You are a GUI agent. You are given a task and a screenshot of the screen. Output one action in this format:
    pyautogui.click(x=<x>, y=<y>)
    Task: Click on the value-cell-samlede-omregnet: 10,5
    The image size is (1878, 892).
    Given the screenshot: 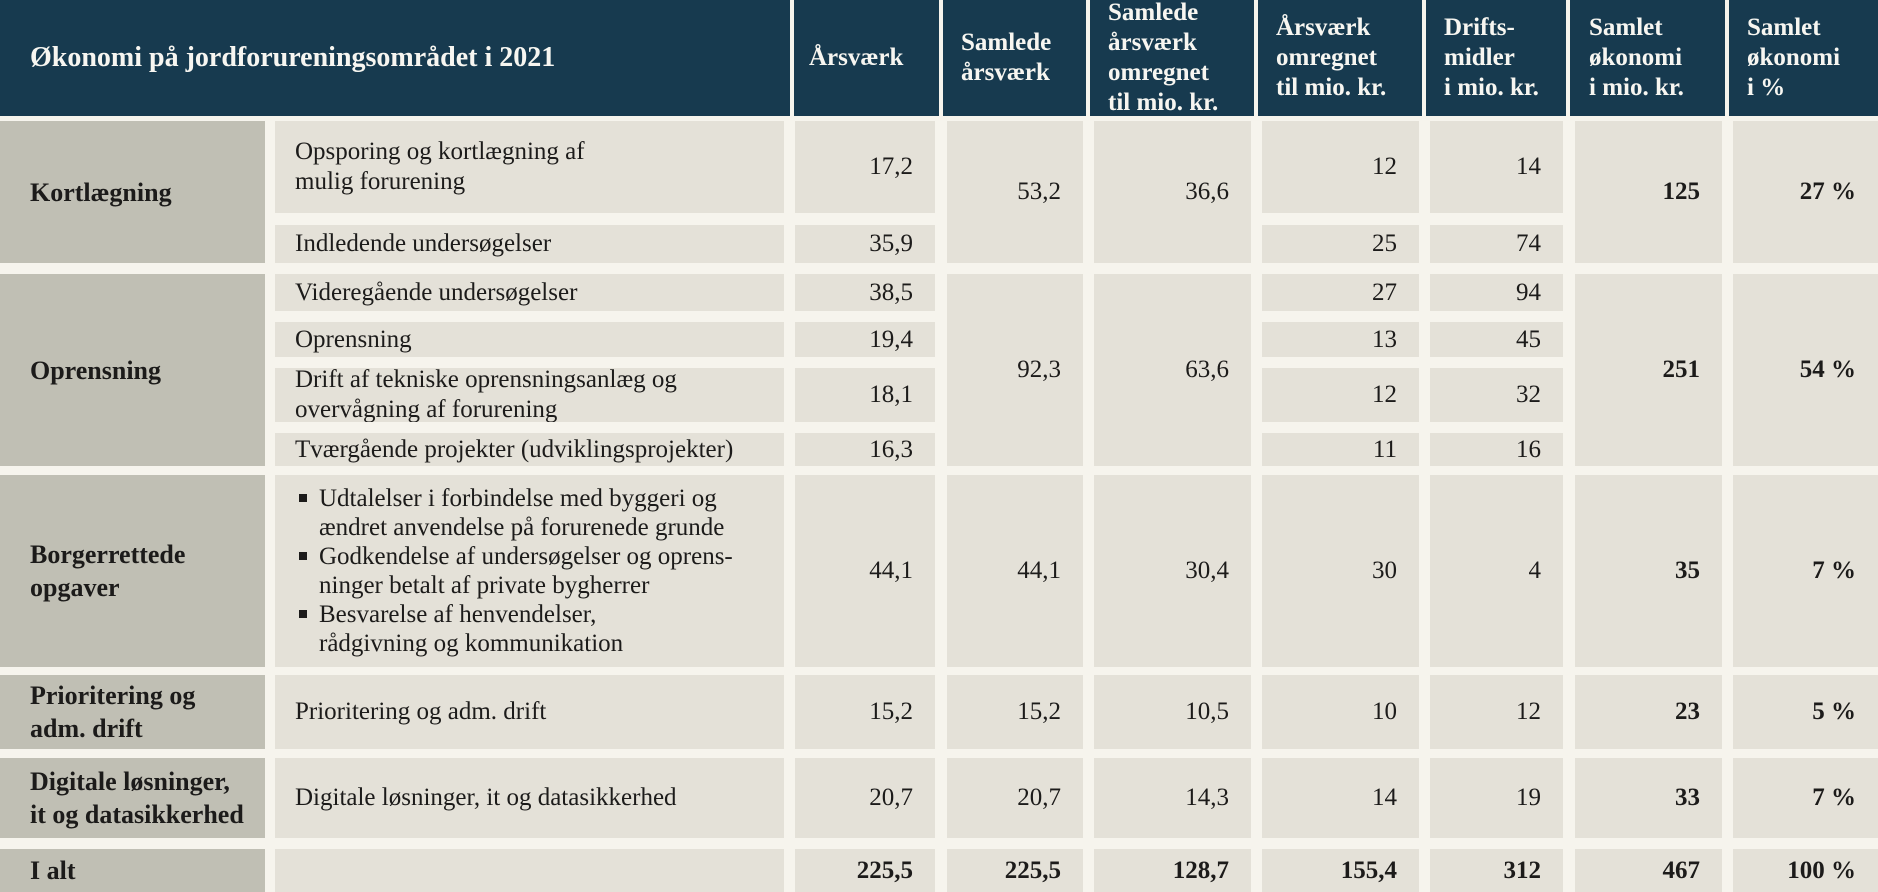 What is the action you would take?
    pyautogui.click(x=1172, y=712)
    